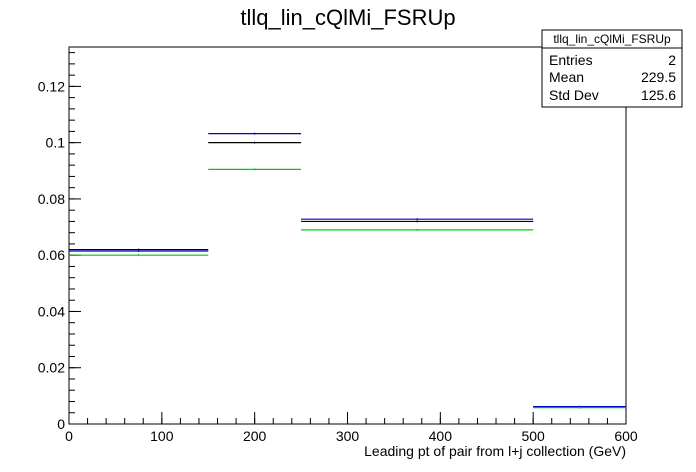 This screenshot has height=472, width=696. What do you see at coordinates (571, 60) in the screenshot?
I see `stats-entries-label: Entries` at bounding box center [571, 60].